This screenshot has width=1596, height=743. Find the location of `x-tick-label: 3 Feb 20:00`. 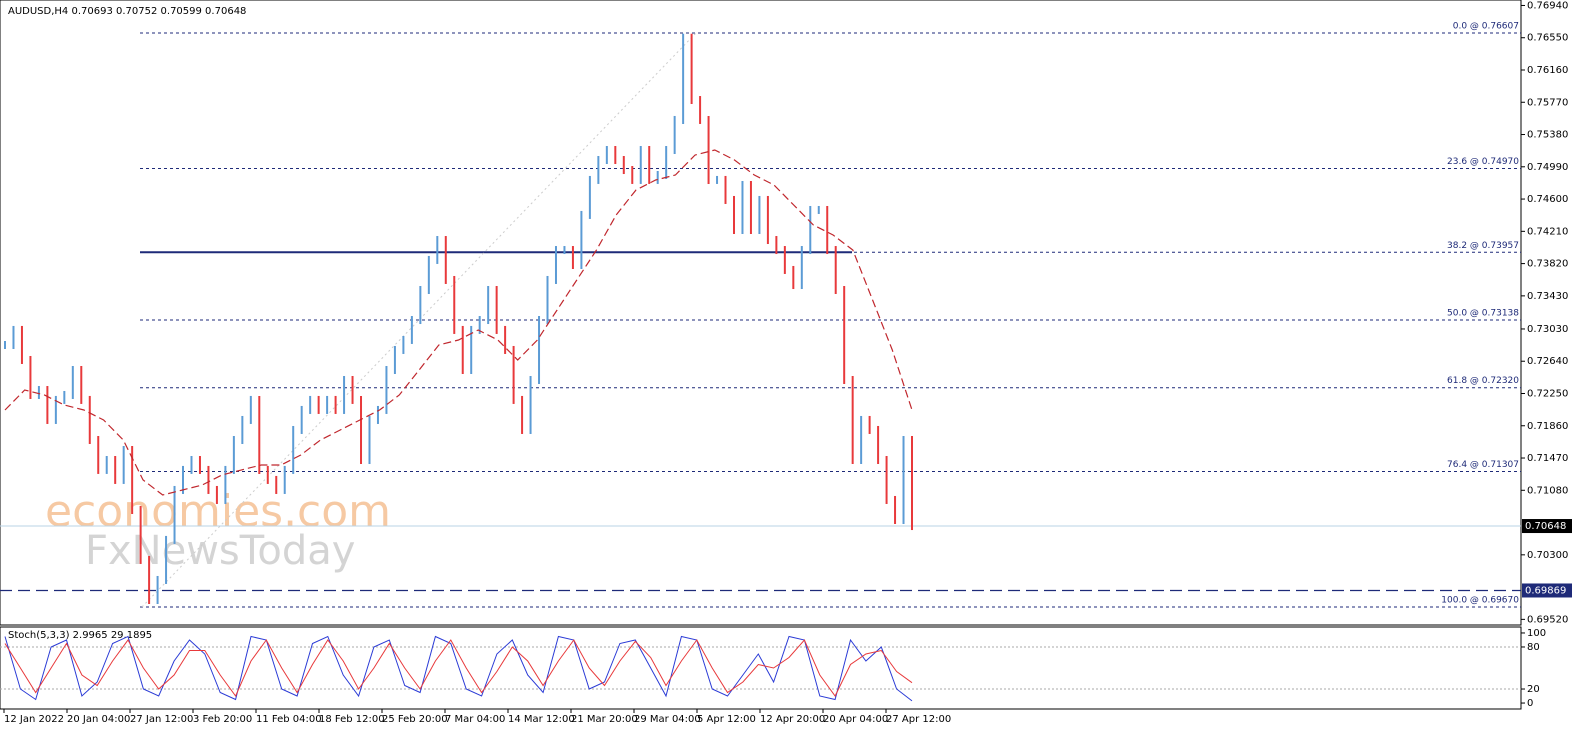

x-tick-label: 3 Feb 20:00 is located at coordinates (222, 719).